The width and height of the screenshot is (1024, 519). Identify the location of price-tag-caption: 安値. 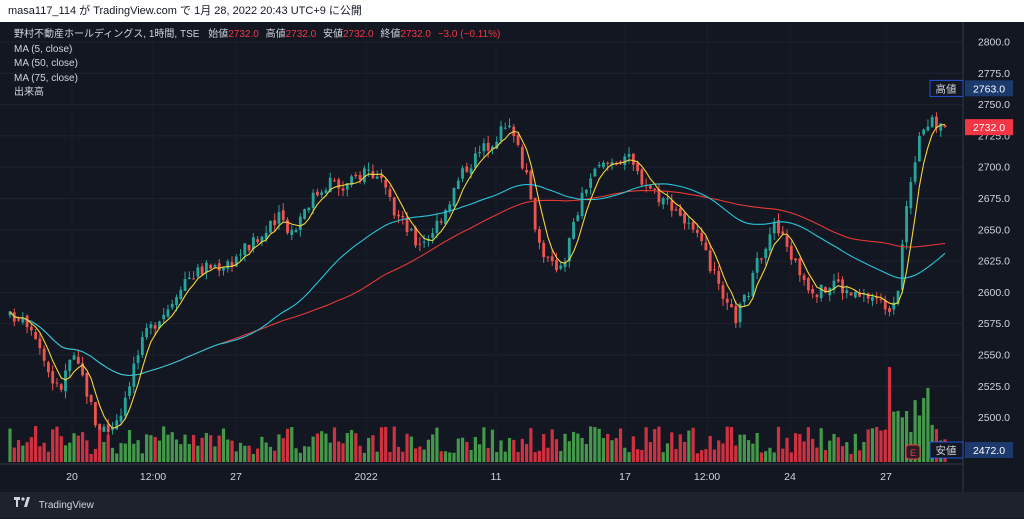
(946, 450).